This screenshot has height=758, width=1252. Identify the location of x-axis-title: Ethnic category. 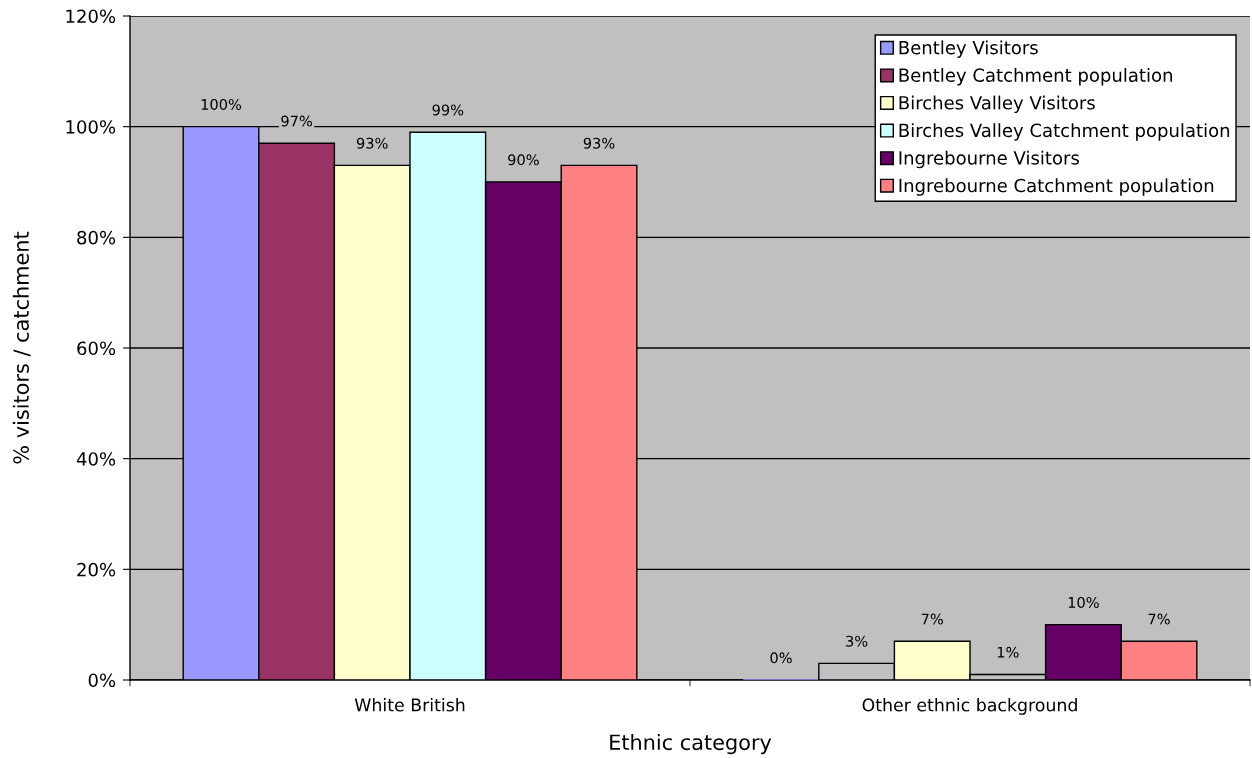
(691, 744).